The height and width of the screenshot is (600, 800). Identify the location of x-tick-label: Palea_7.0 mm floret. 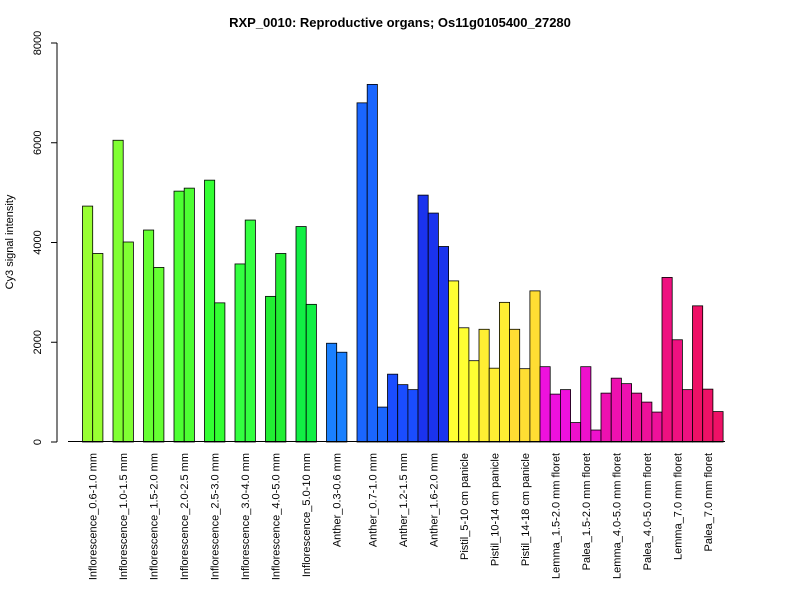
(709, 502).